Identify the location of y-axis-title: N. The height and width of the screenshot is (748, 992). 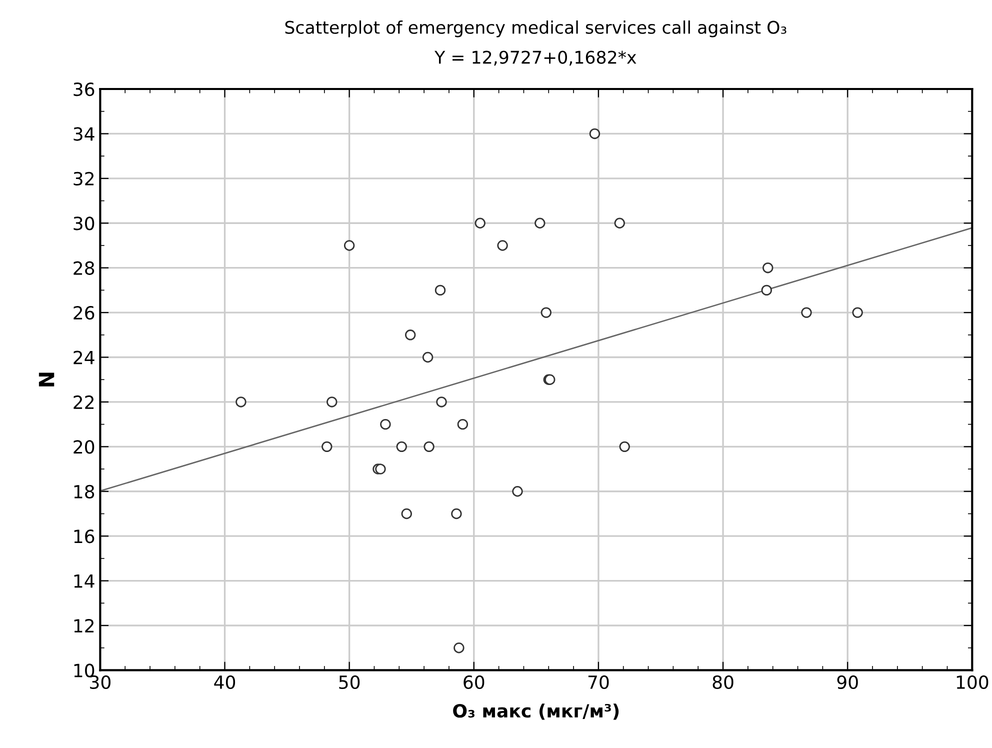
(46, 379).